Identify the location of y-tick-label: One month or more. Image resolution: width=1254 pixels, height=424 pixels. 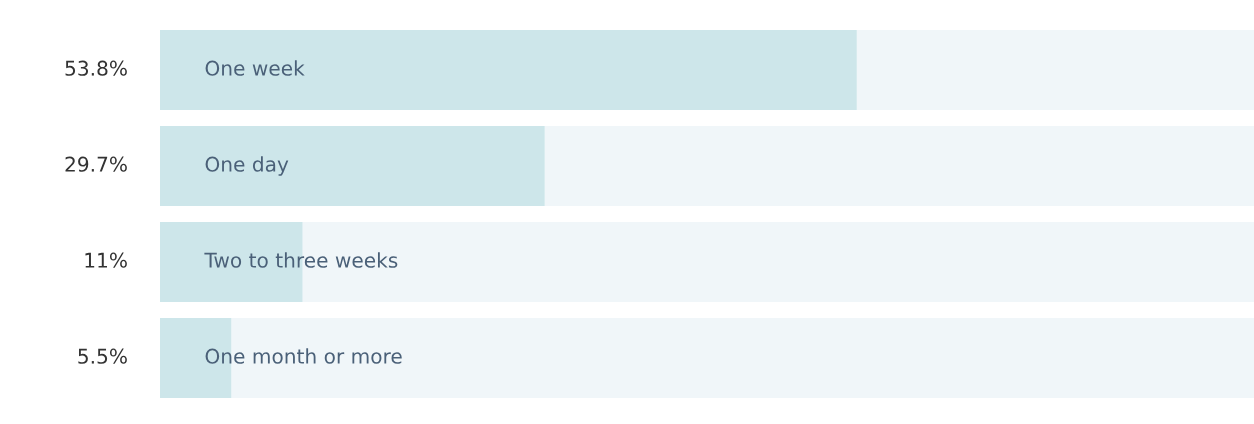
(303, 356).